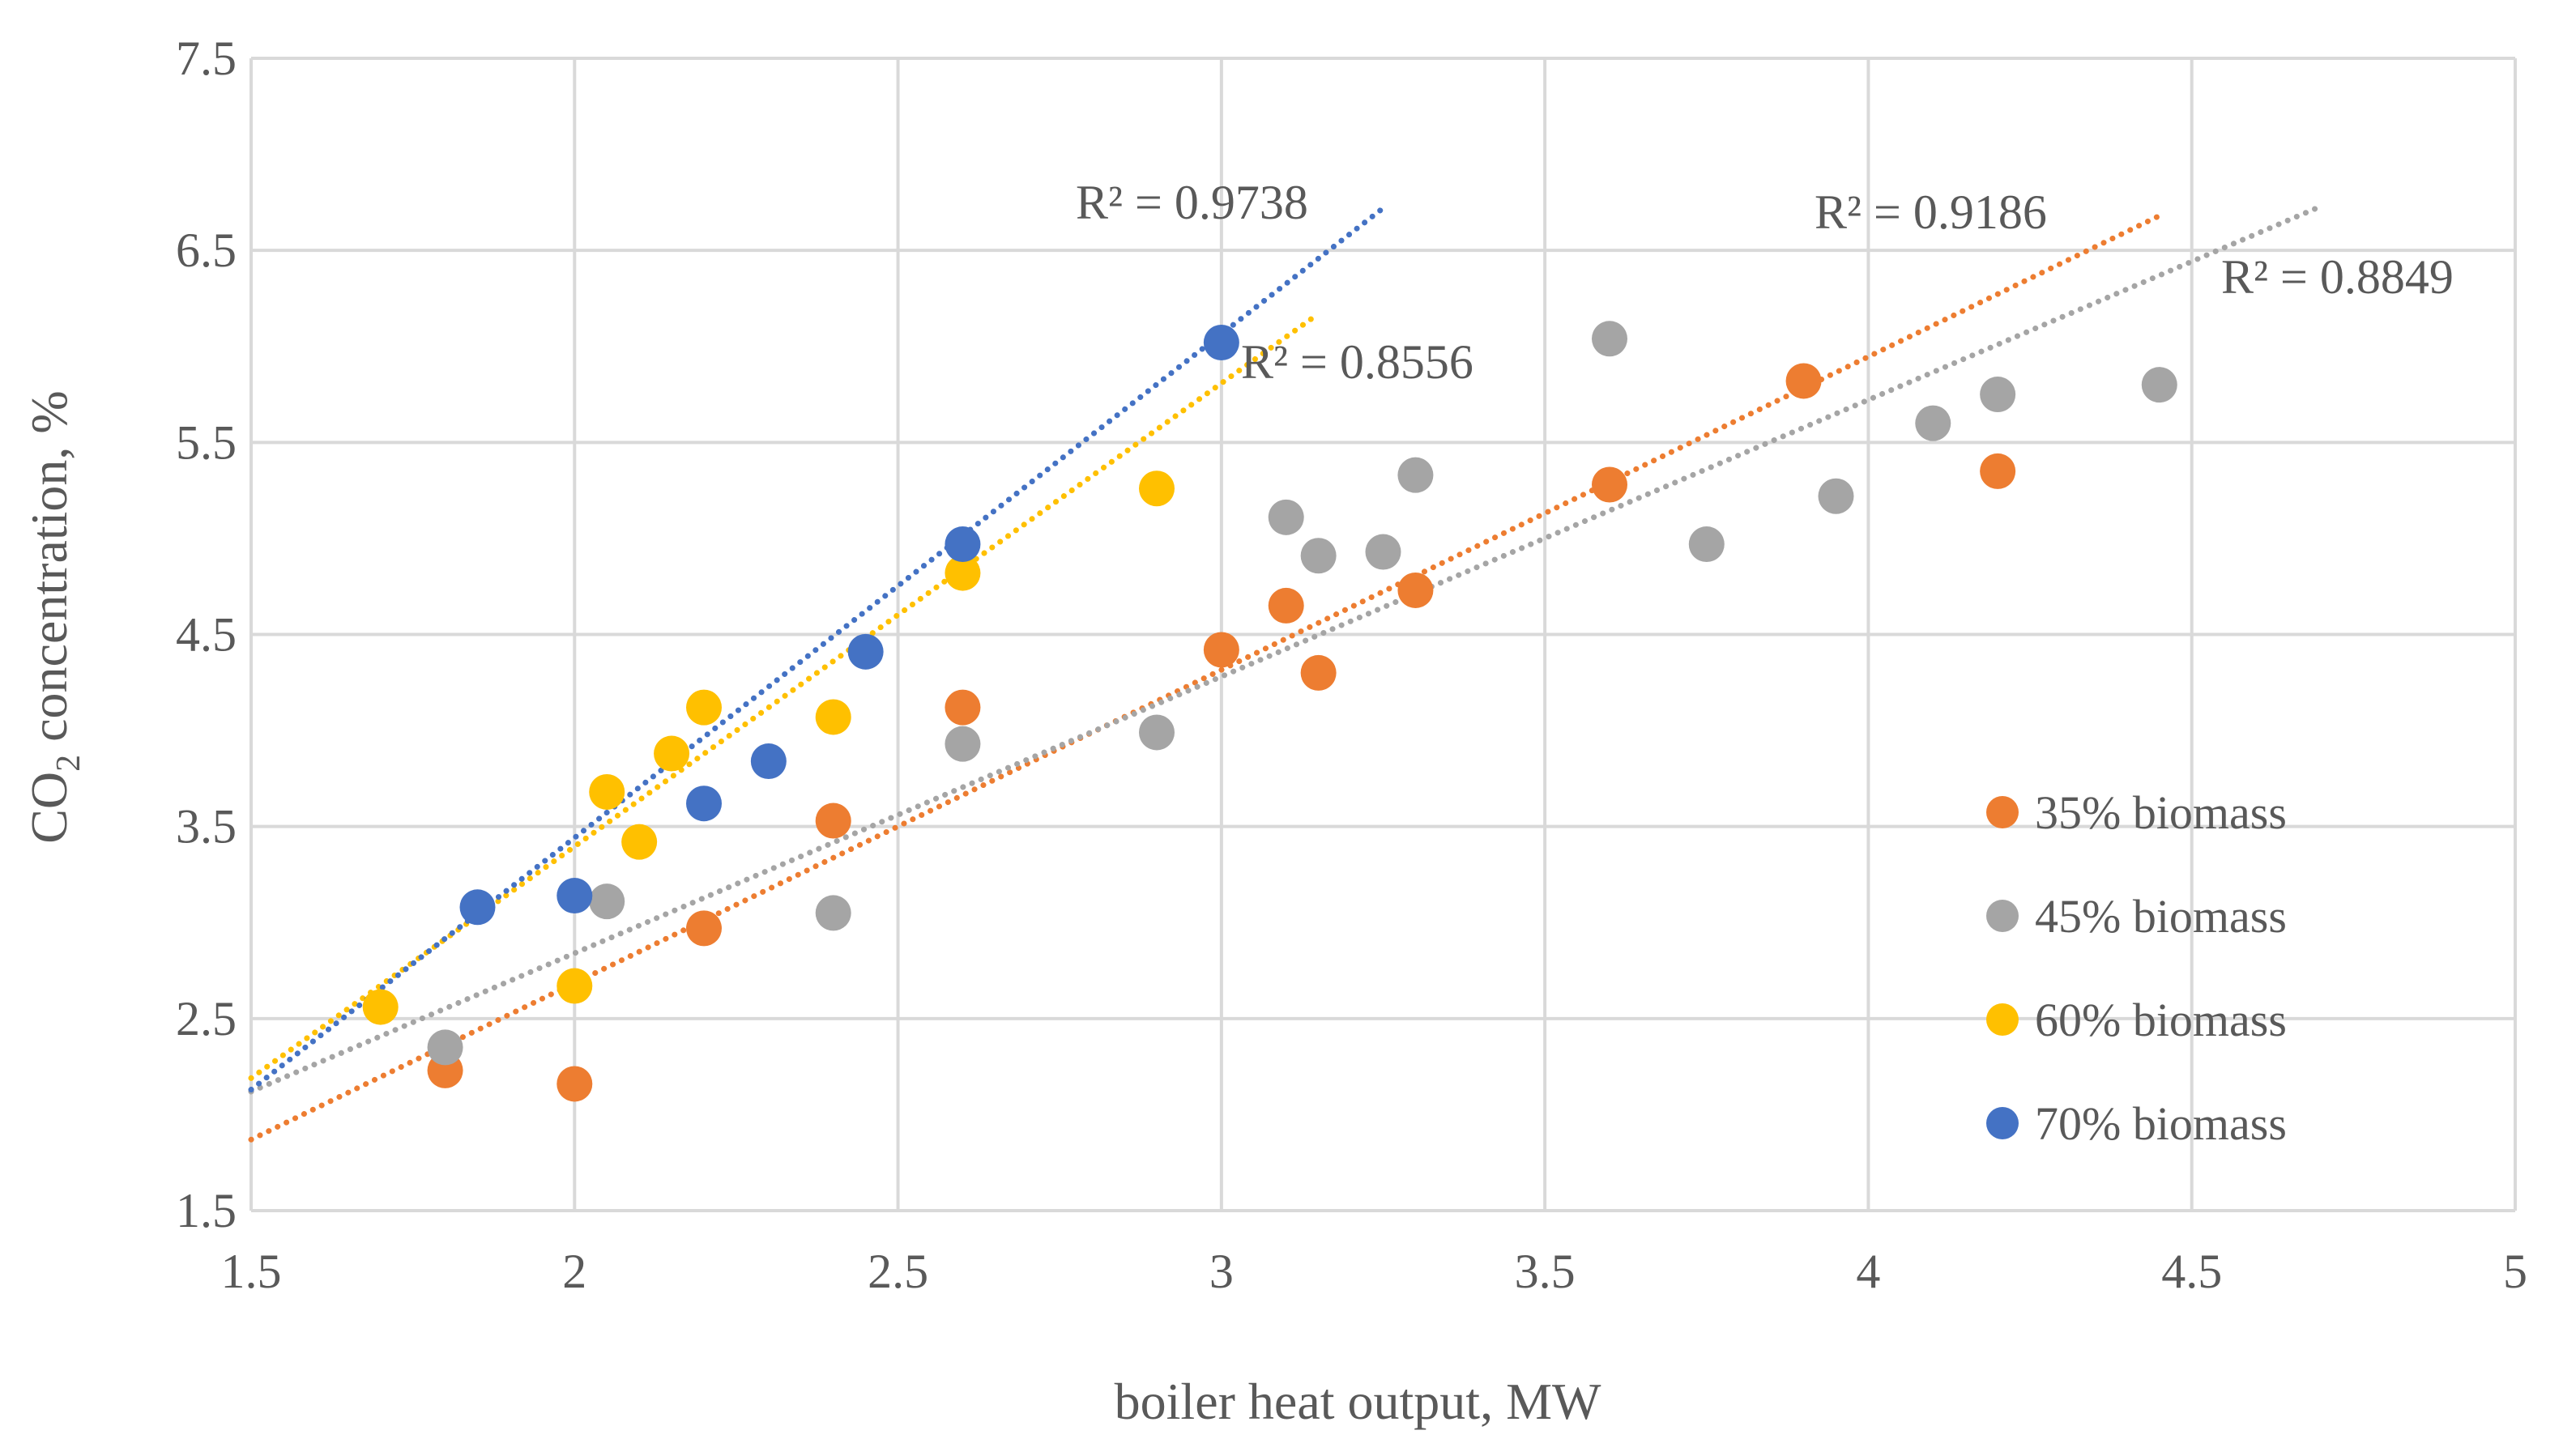 This screenshot has height=1456, width=2563. Describe the element at coordinates (2337, 277) in the screenshot. I see `r2-label: R² = 0.8849` at that location.